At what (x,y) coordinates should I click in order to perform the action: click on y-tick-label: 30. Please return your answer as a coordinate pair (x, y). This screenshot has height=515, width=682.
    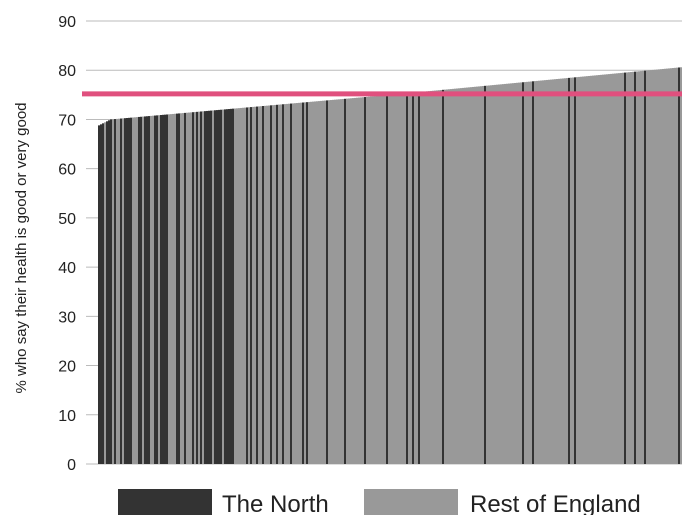
    Looking at the image, I should click on (67, 317).